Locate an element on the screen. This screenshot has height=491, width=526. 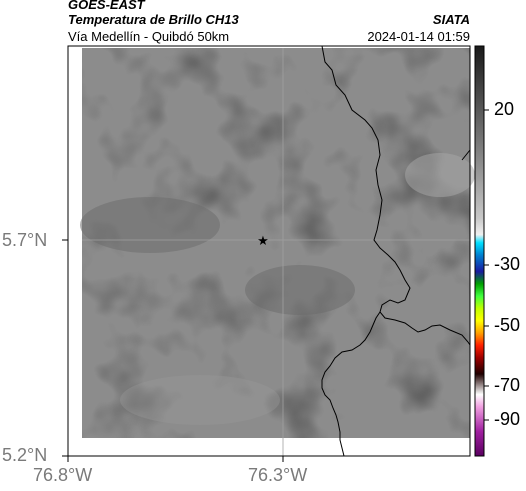
lon-label-76.3: 76.3°W is located at coordinates (278, 475).